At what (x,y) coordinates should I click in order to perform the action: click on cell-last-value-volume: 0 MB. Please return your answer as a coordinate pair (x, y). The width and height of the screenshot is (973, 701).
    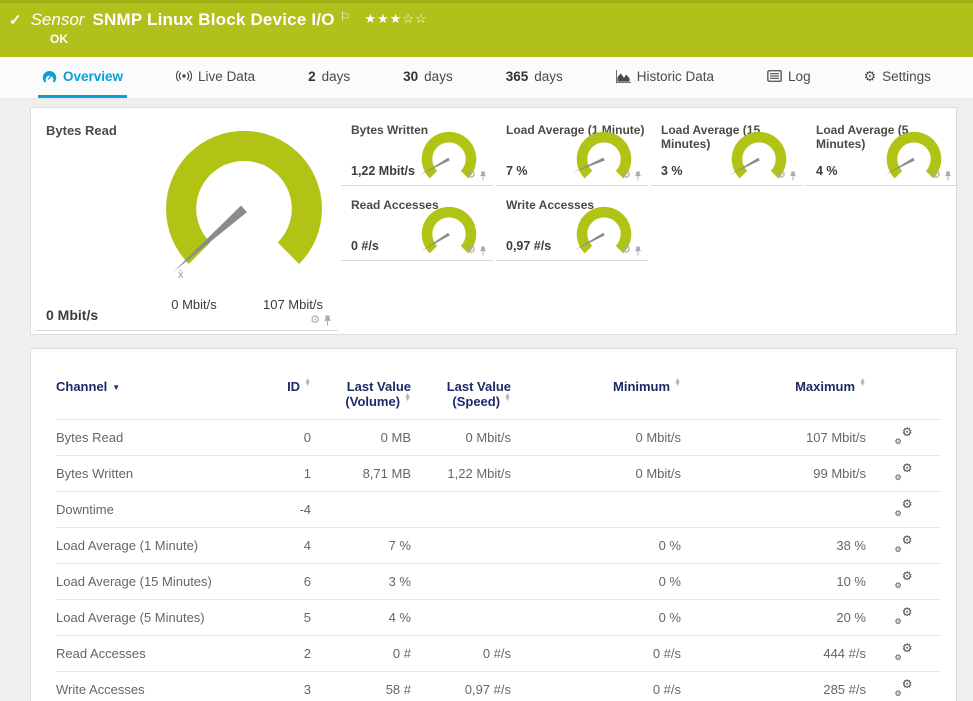
    Looking at the image, I should click on (361, 437).